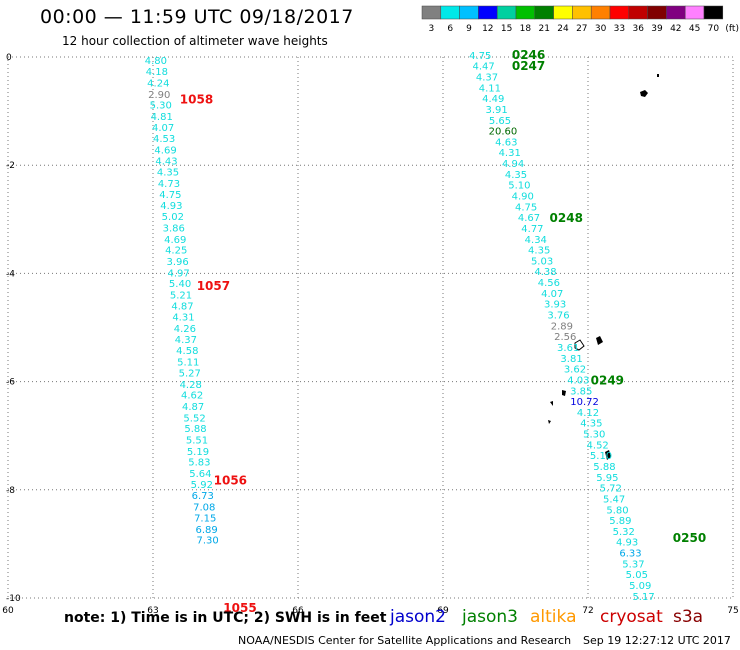  Describe the element at coordinates (694, 29) in the screenshot. I see `color-scale-label: 45` at that location.